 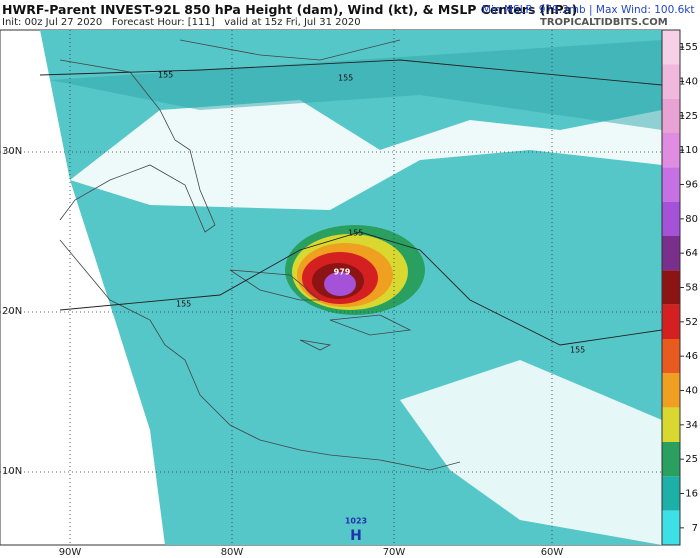 What do you see at coordinates (12, 151) in the screenshot?
I see `lat-label: 30N` at bounding box center [12, 151].